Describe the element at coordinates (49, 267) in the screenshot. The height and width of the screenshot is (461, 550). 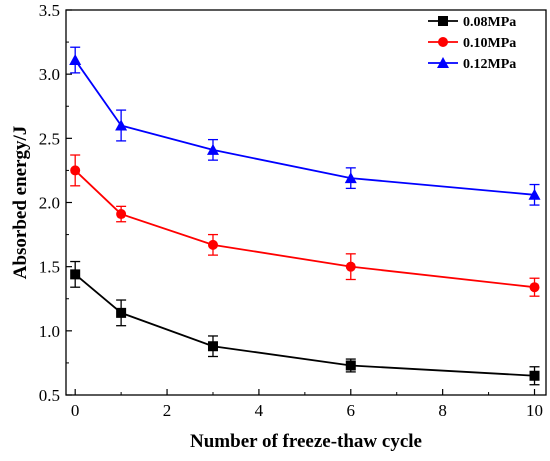
I see `y-tick-label: 1.5` at that location.